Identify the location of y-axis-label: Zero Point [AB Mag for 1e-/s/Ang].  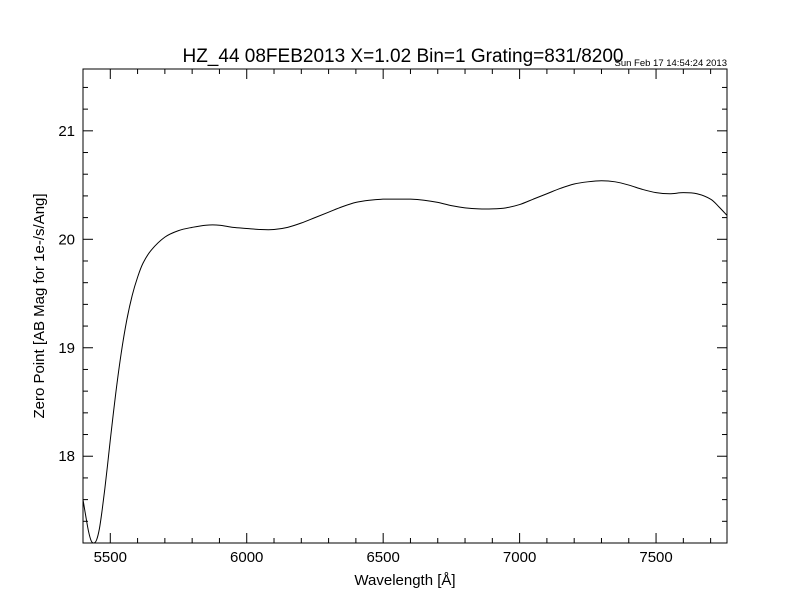
(39, 305).